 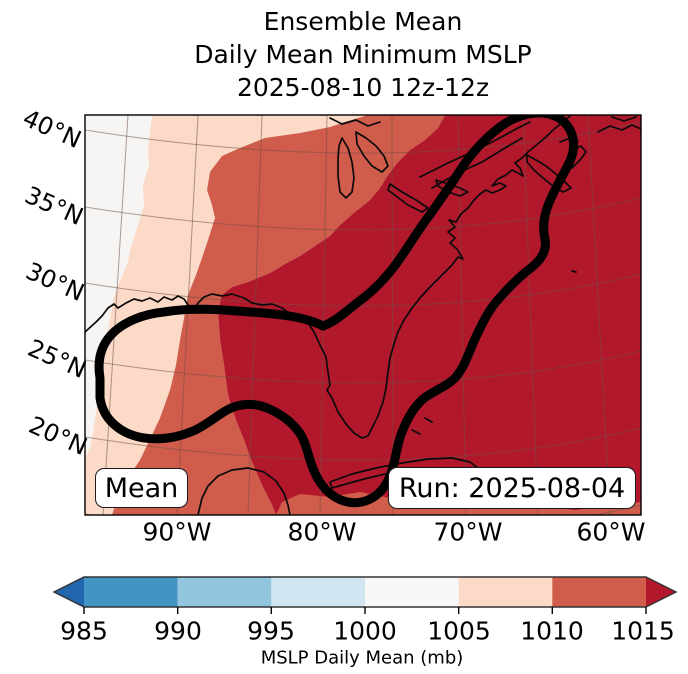 I want to click on colorbar-tick-1015: 1015, so click(x=643, y=631).